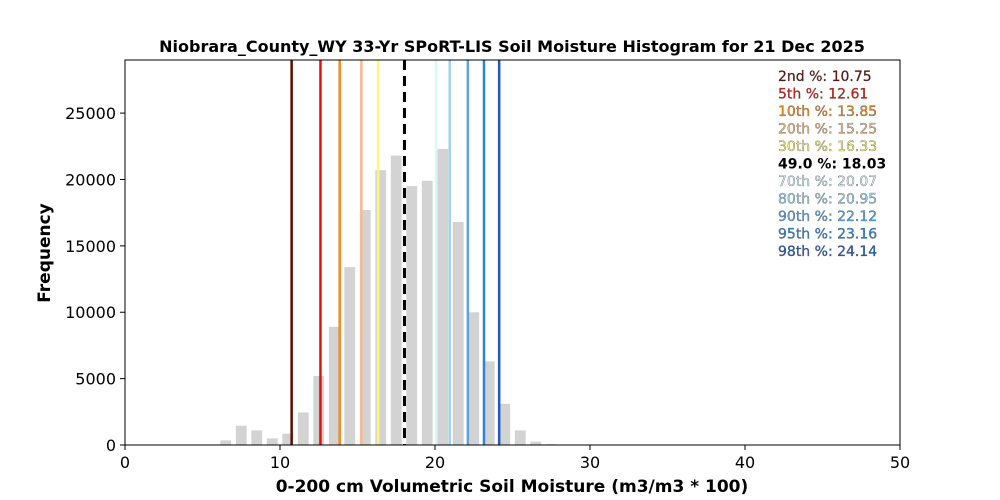  What do you see at coordinates (803, 147) in the screenshot?
I see `percentile-label: 30th %` at bounding box center [803, 147].